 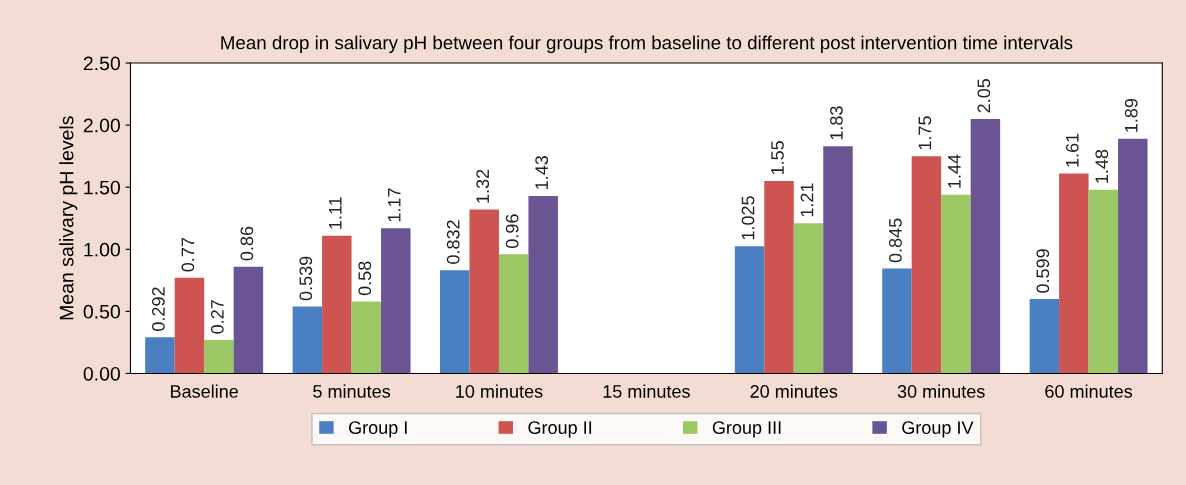 What do you see at coordinates (453, 242) in the screenshot?
I see `data-label: 0.832` at bounding box center [453, 242].